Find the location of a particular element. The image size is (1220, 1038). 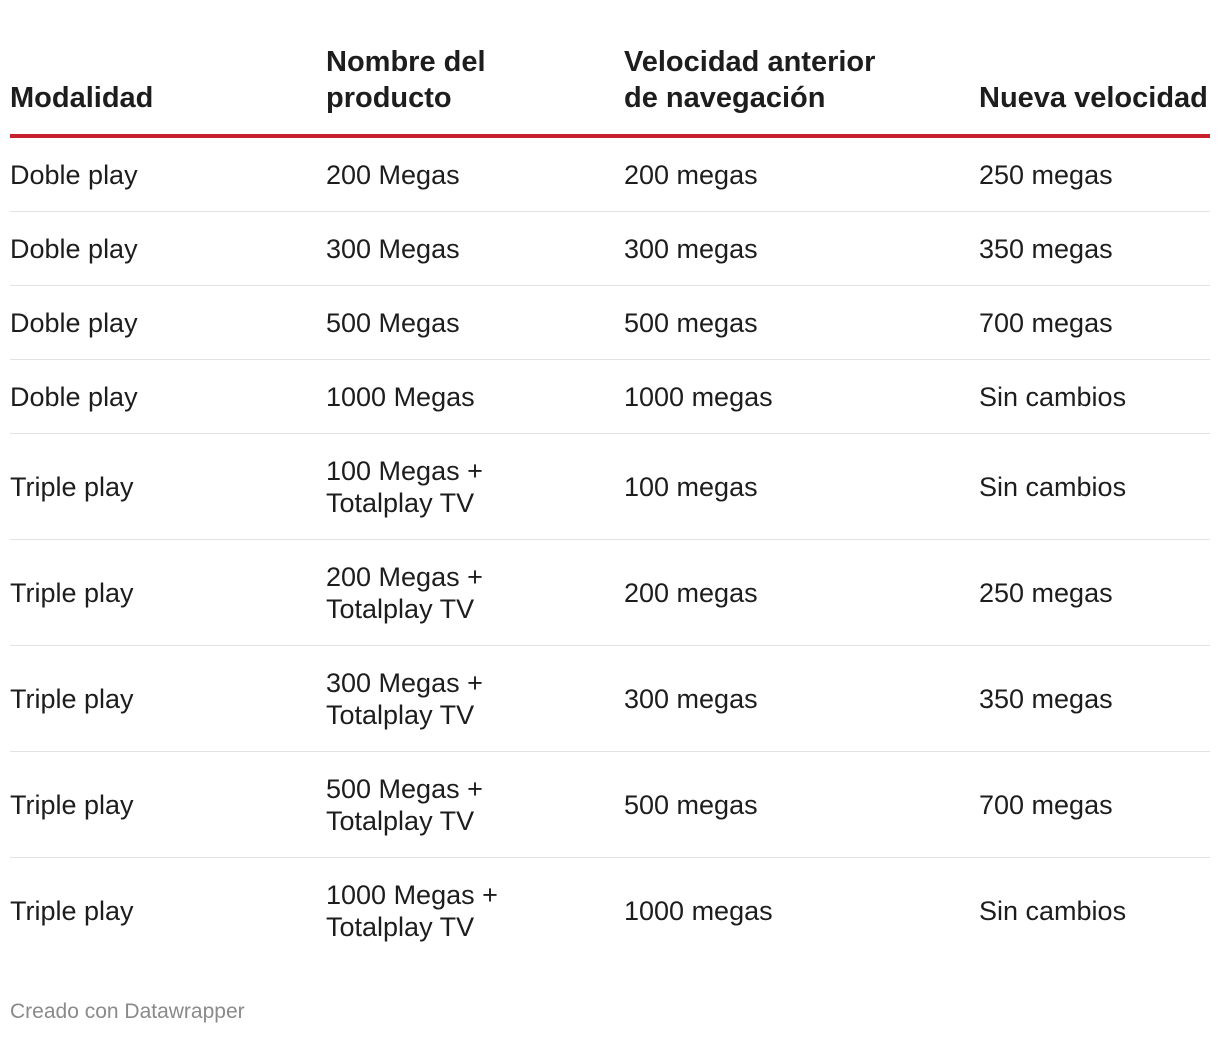

cell-line: 500 Megas is located at coordinates (393, 322).